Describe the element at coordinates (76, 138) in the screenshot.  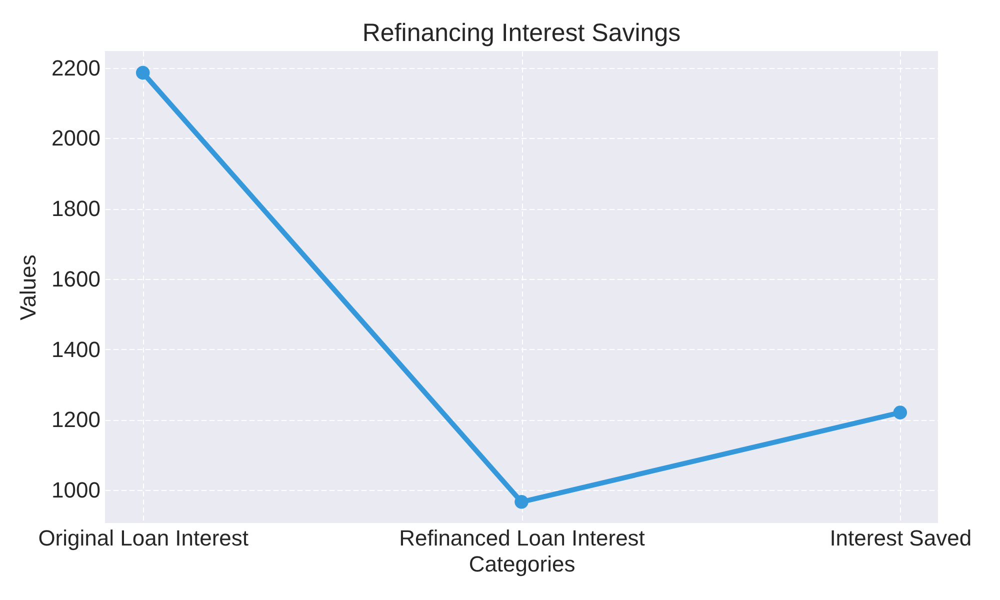
I see `y-tick-label: 2000` at that location.